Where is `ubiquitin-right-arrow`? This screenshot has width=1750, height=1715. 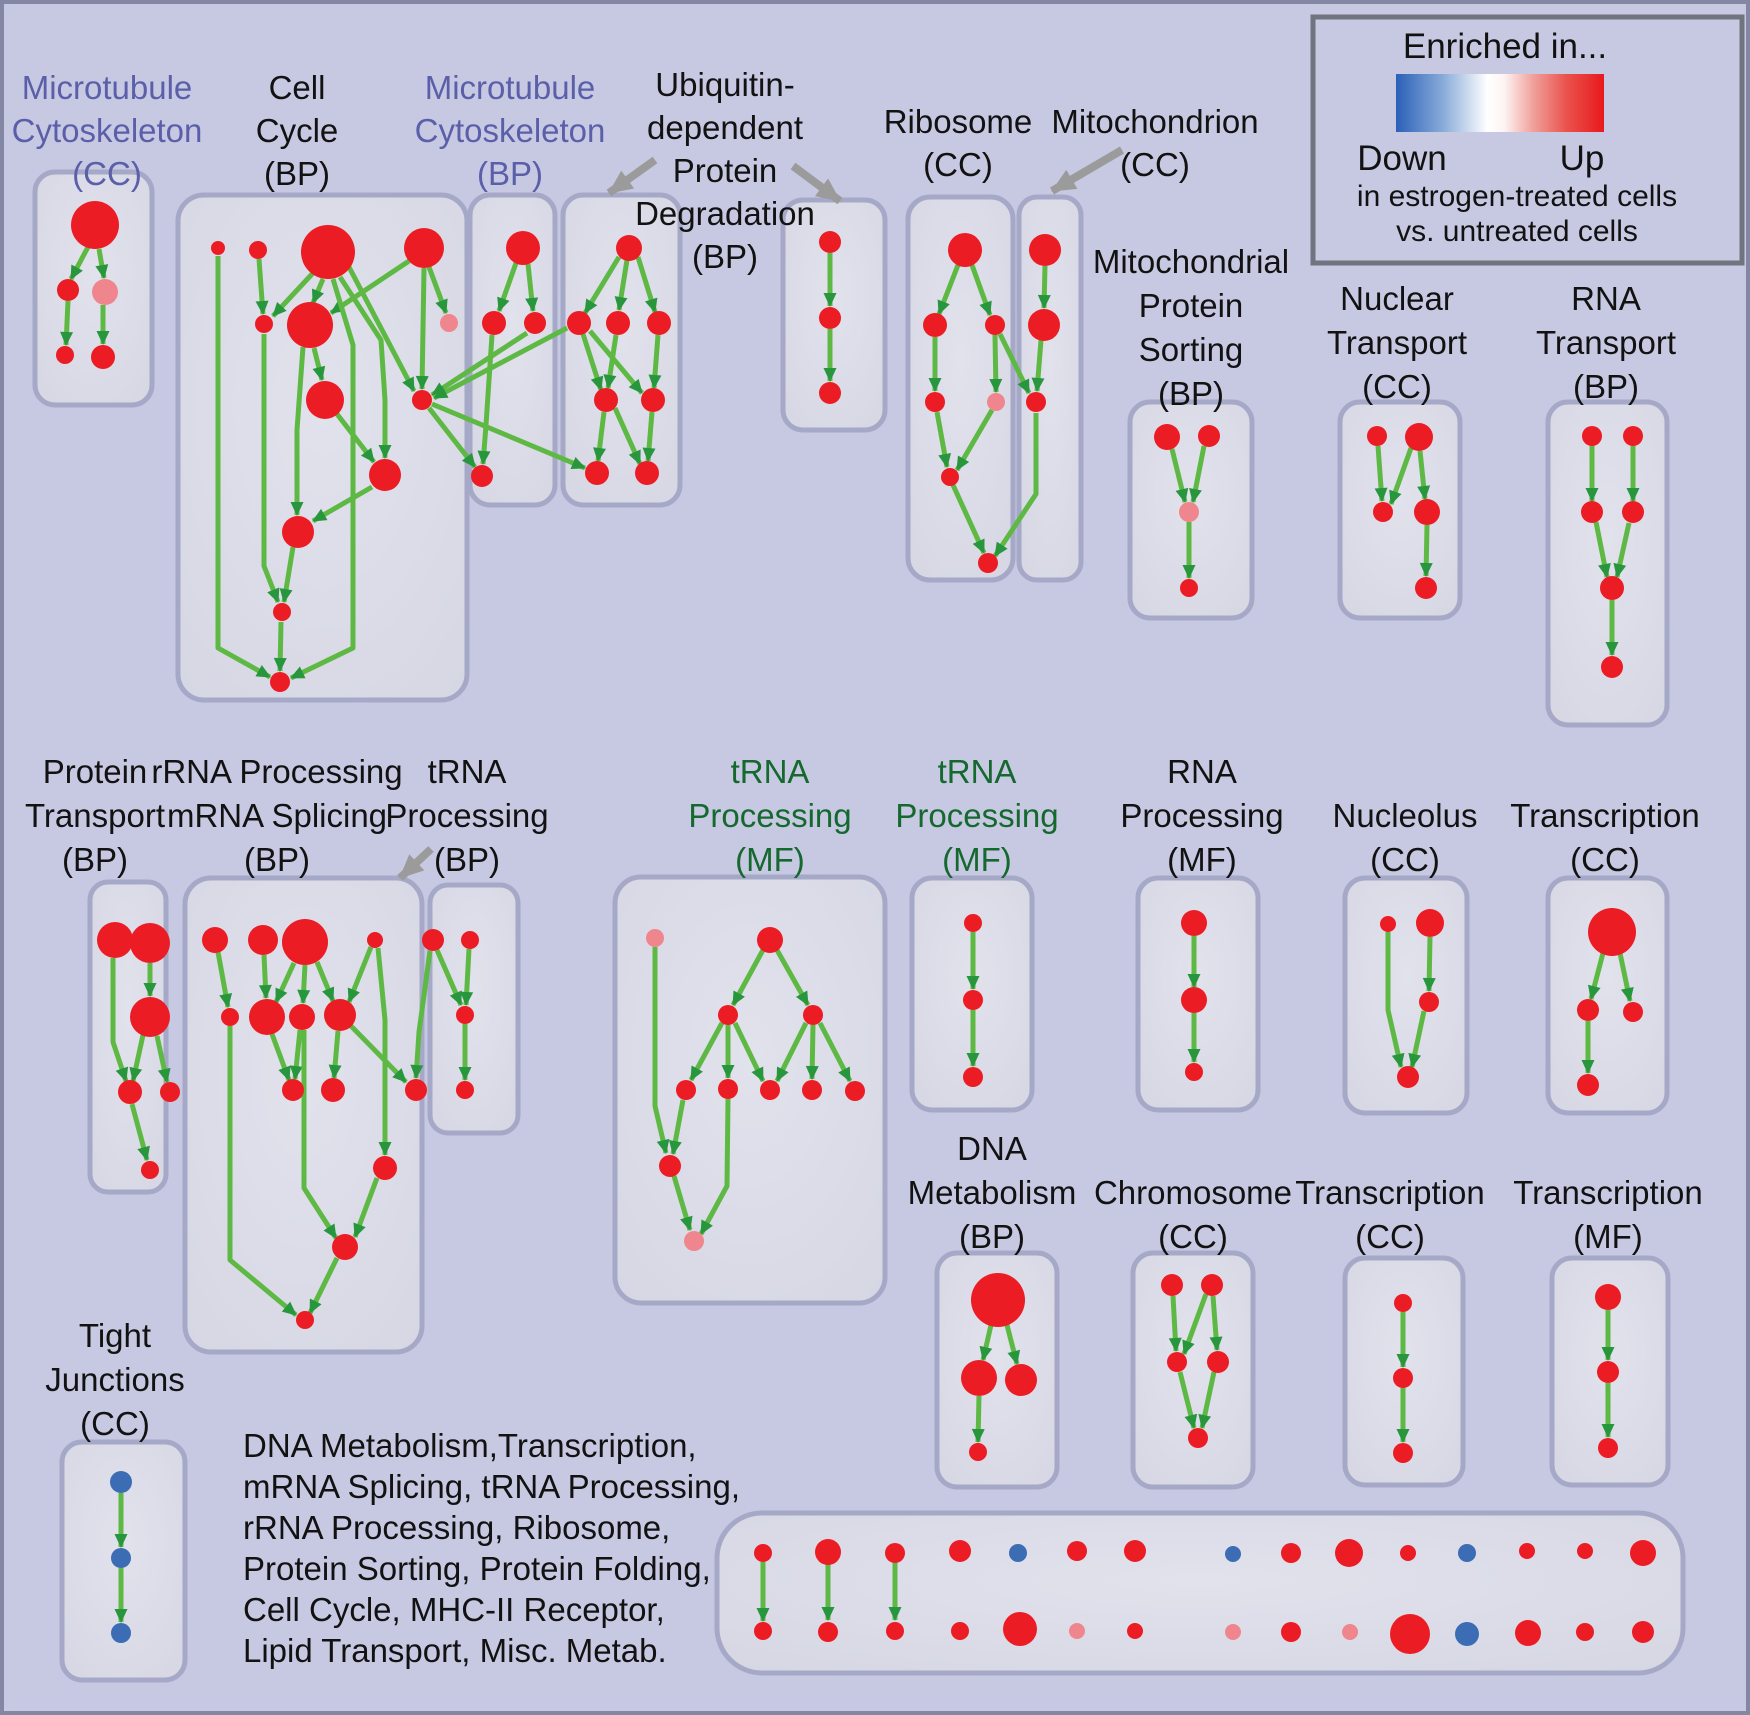 ubiquitin-right-arrow is located at coordinates (816, 183).